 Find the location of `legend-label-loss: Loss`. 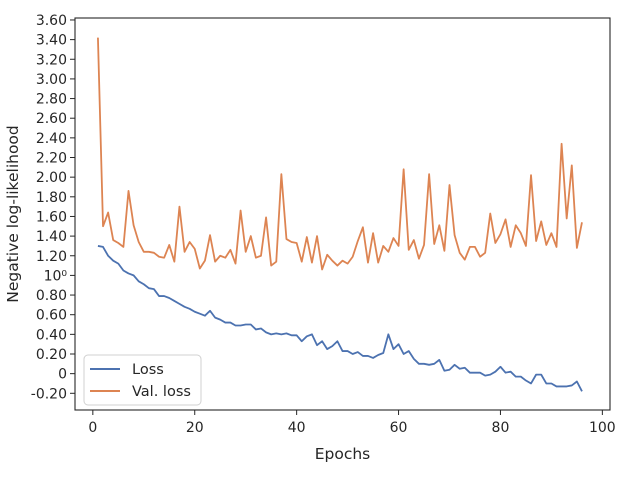

legend-label-loss: Loss is located at coordinates (148, 370).